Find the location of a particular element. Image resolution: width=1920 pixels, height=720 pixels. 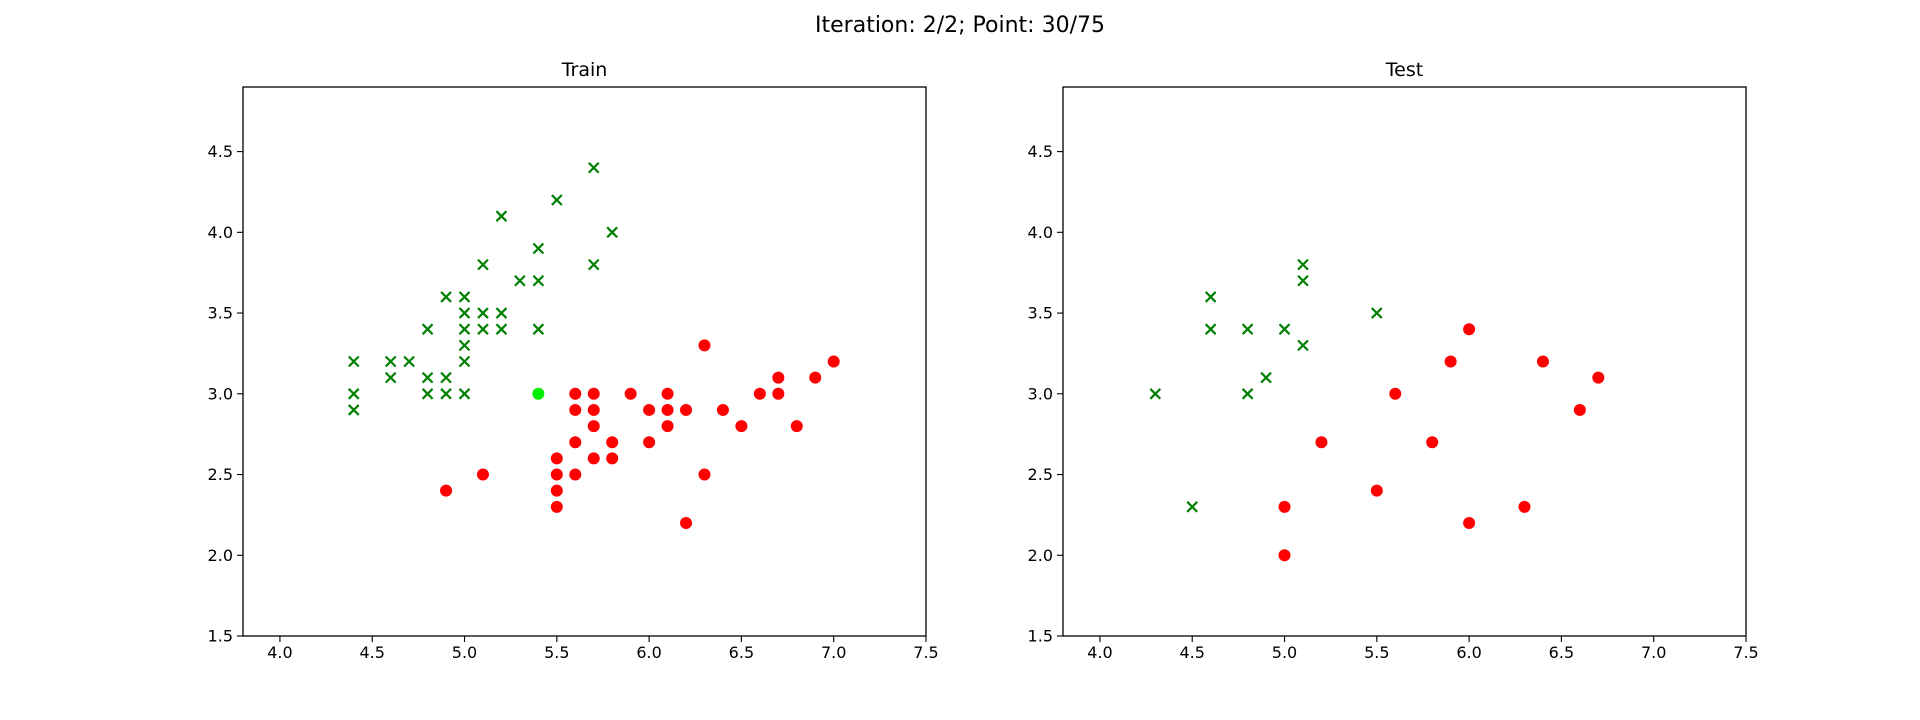

train-plot-x-tick-label: 6.5 is located at coordinates (741, 652).